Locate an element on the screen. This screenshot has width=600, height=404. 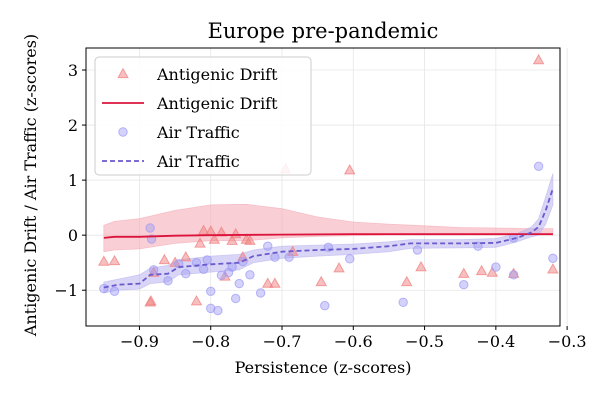
y-tick-label: 1 is located at coordinates (73, 180).